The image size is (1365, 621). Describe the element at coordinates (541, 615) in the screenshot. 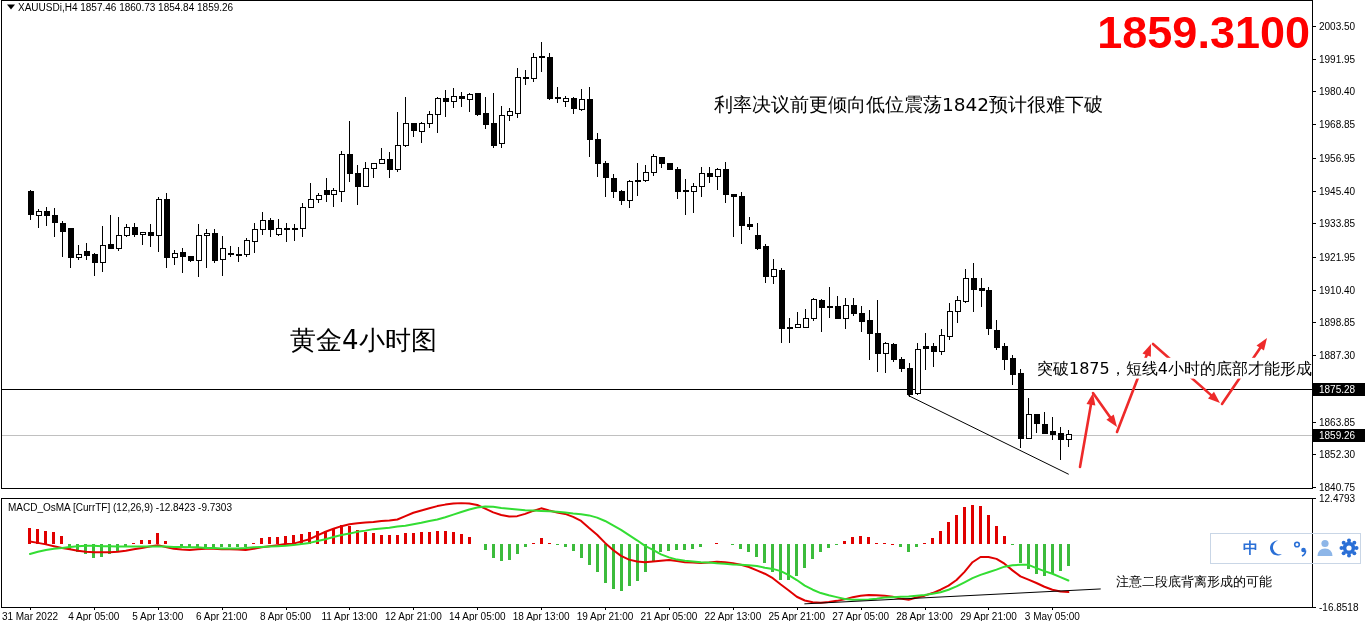

I see `x-tick-label: 18 Apr 13:00` at that location.